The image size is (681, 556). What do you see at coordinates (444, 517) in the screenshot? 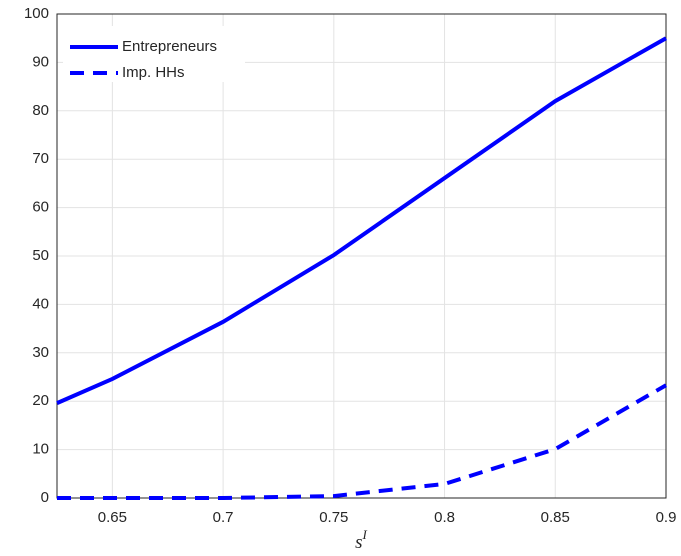
I see `x-tick-label: 0.8` at bounding box center [444, 517].